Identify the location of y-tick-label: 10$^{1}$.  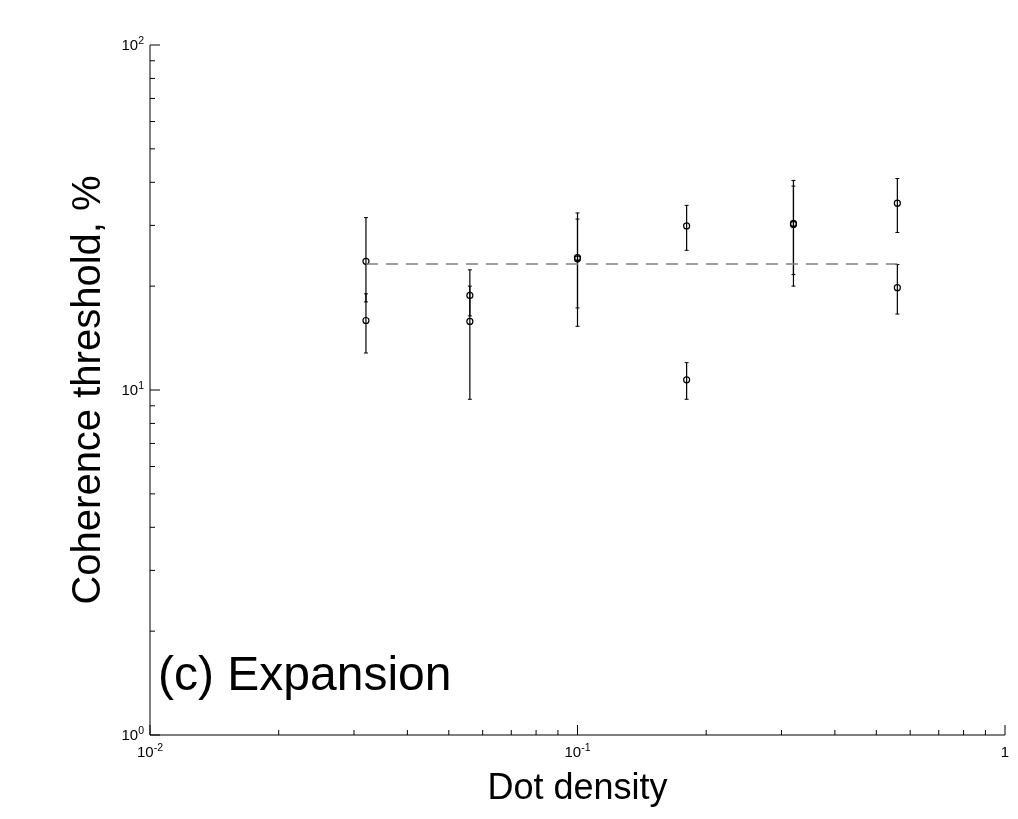
(133, 388).